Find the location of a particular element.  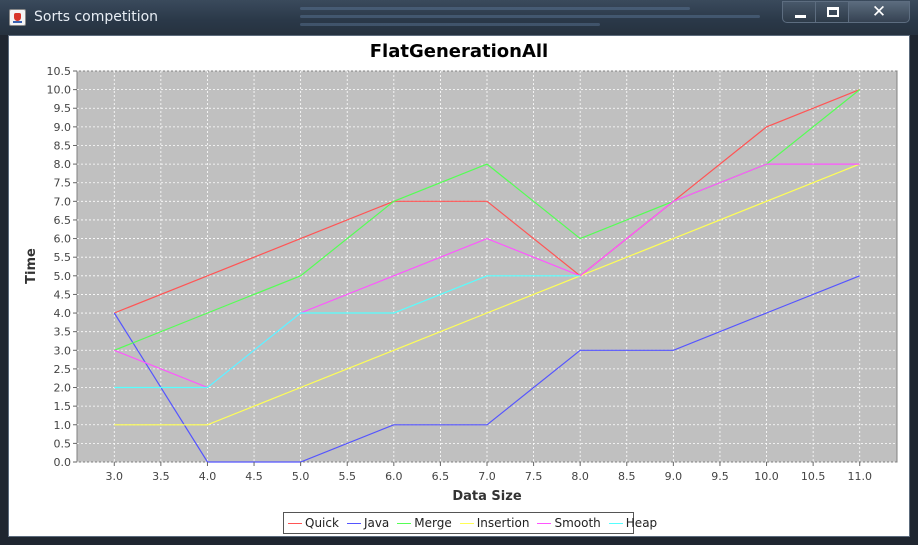

legend-label: Smooth is located at coordinates (577, 523).